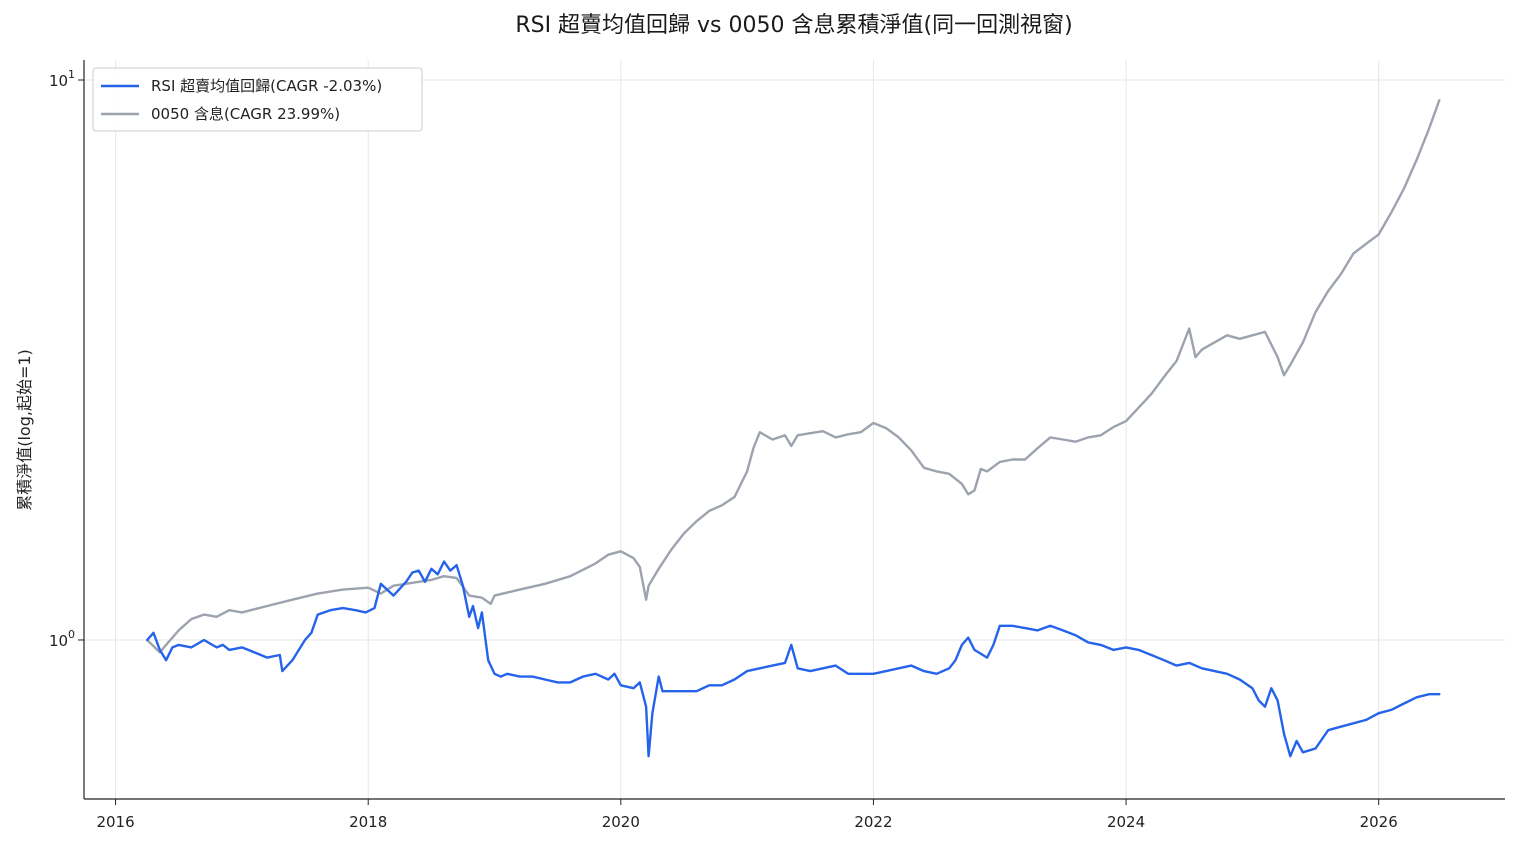  What do you see at coordinates (62, 639) in the screenshot?
I see `y-tick-label: 10⁰` at bounding box center [62, 639].